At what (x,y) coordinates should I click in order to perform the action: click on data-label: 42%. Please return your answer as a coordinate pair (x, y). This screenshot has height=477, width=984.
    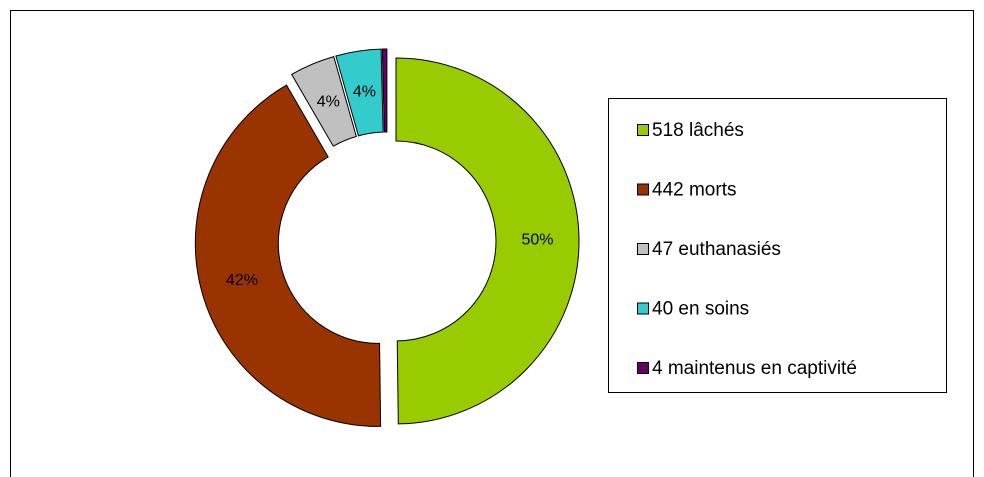
    Looking at the image, I should click on (242, 280).